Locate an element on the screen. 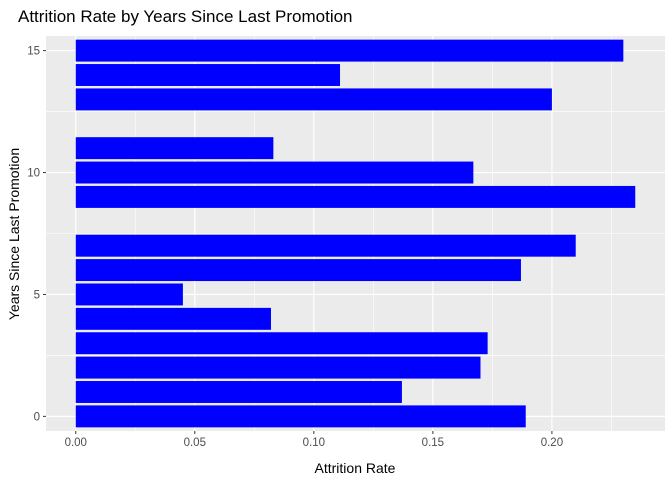  y-axis: 0 5 10 15 is located at coordinates (36, 234).